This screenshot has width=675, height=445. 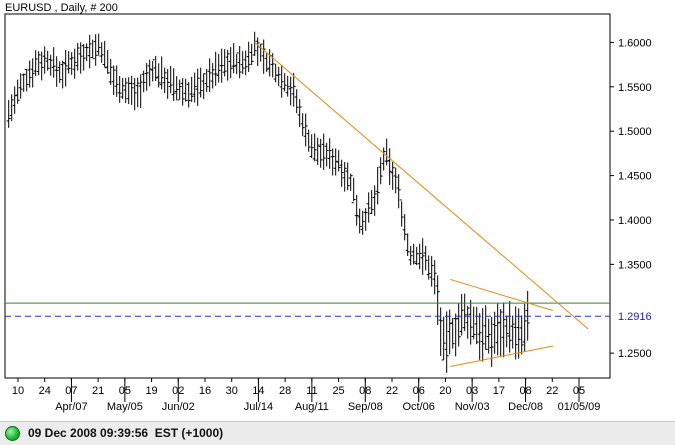 I want to click on x-month-label: Dec/08, so click(x=525, y=407).